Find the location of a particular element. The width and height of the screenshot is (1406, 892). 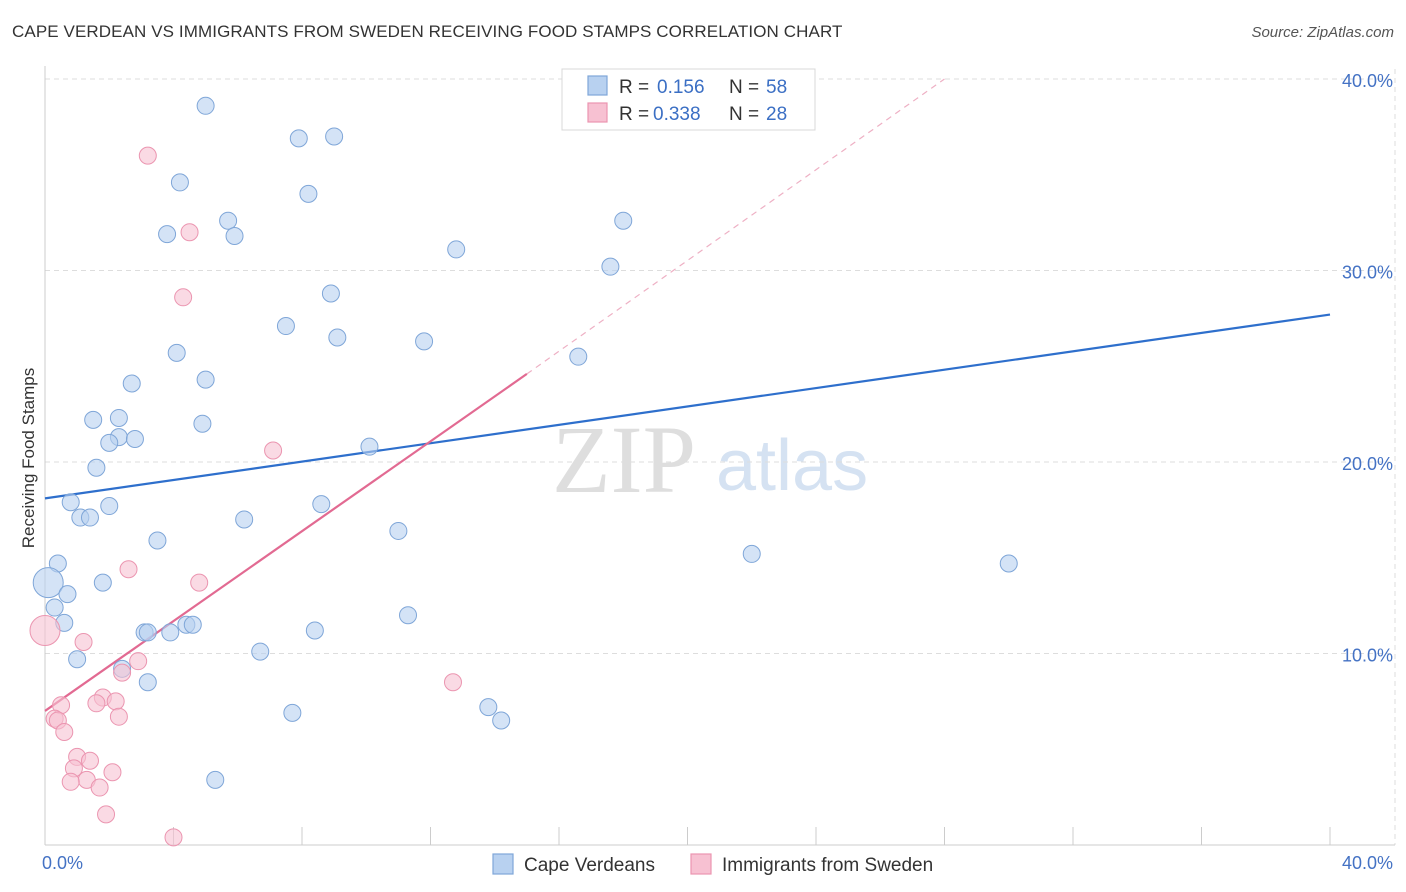

y-tick-label: 30.0% is located at coordinates (1367, 273).